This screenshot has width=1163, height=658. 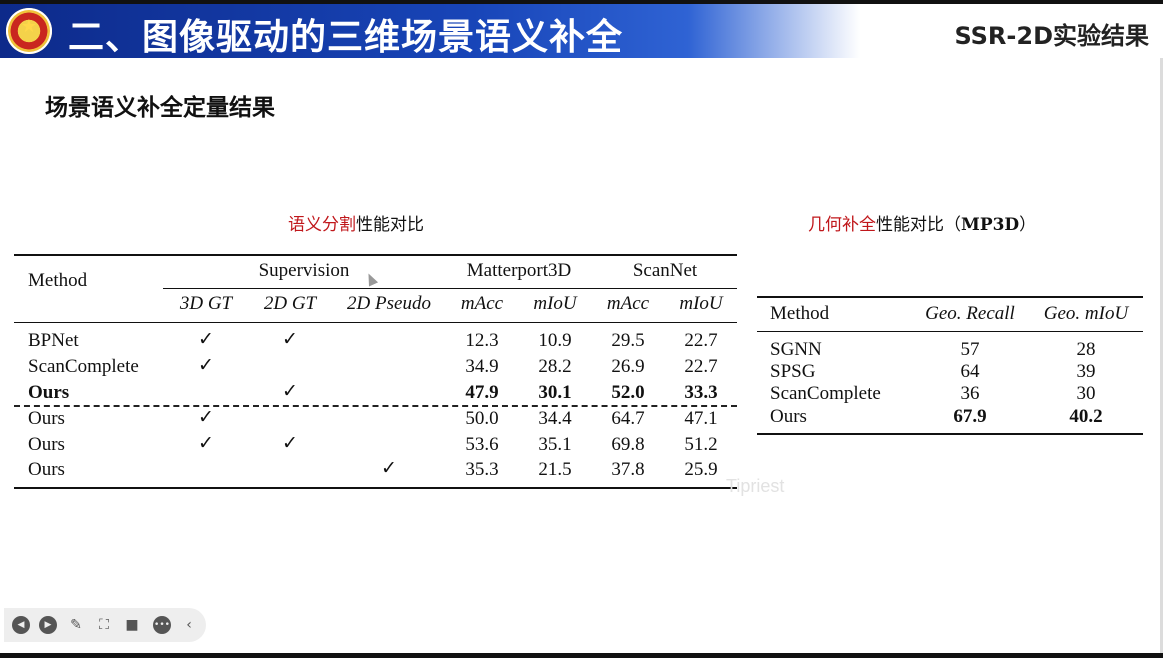 I want to click on seg-row-method: ScanComplete, so click(x=83, y=366).